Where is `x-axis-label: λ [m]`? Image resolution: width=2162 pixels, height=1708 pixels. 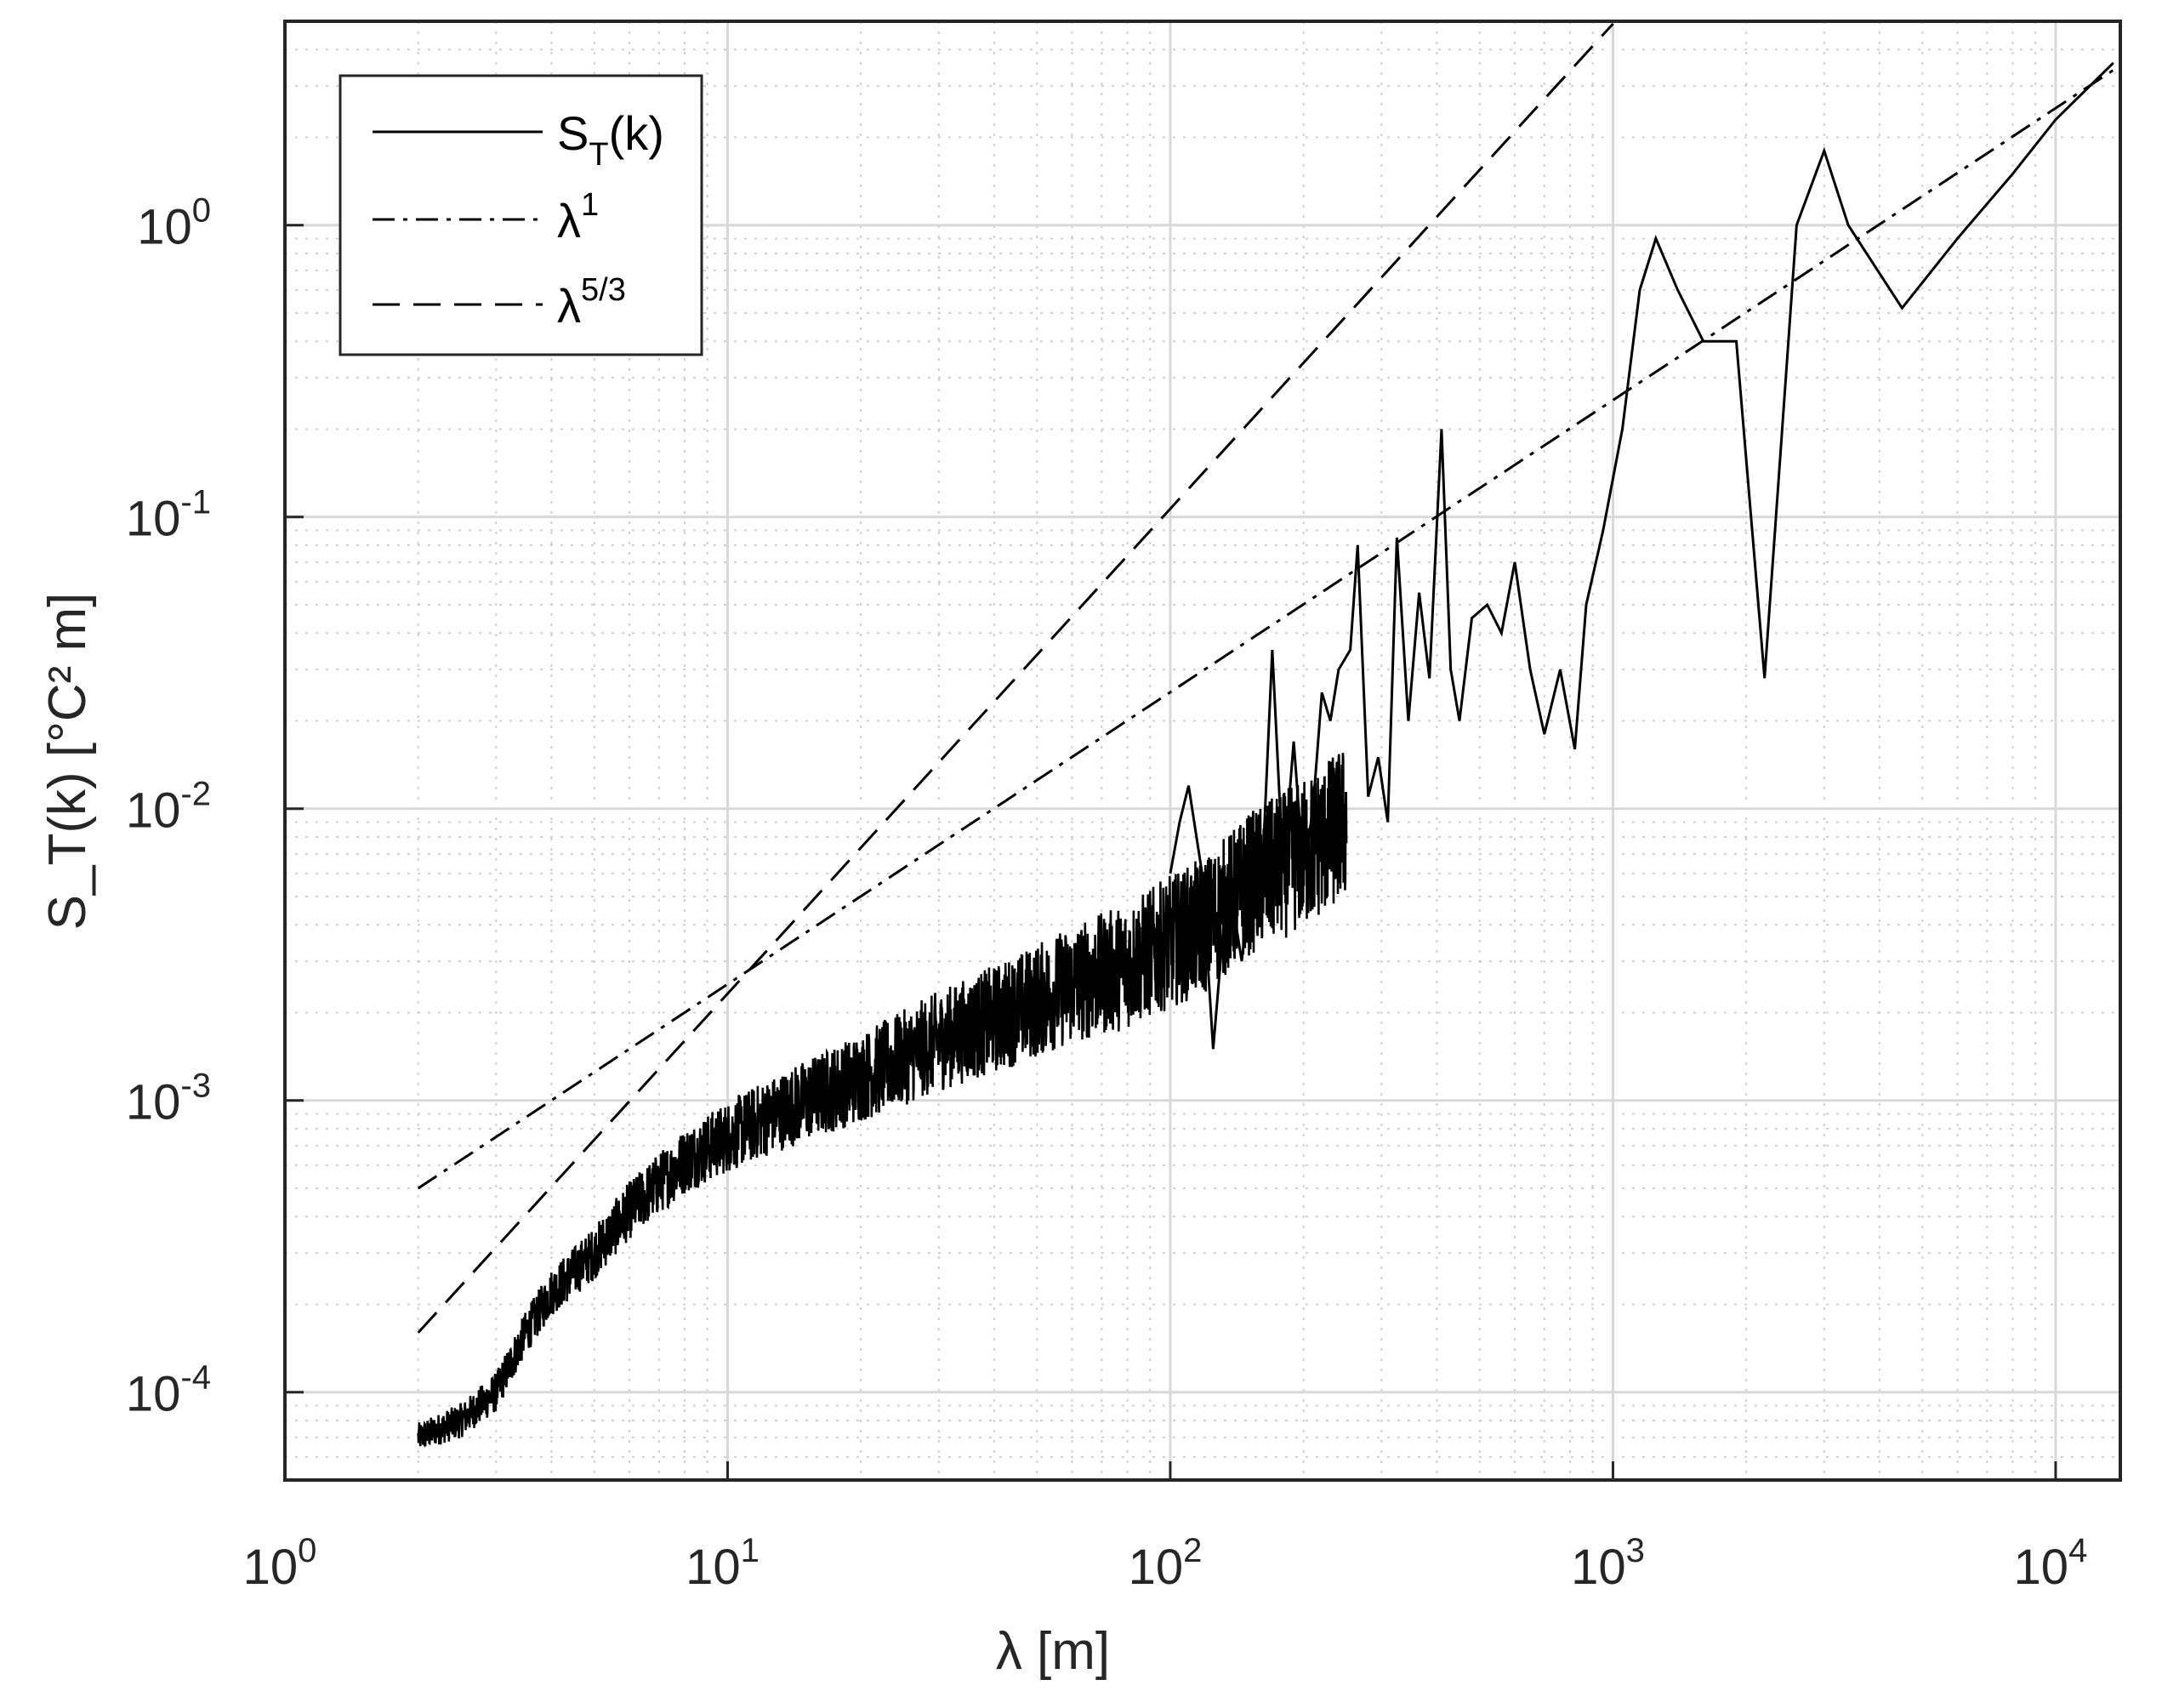 x-axis-label: λ [m] is located at coordinates (1053, 1651).